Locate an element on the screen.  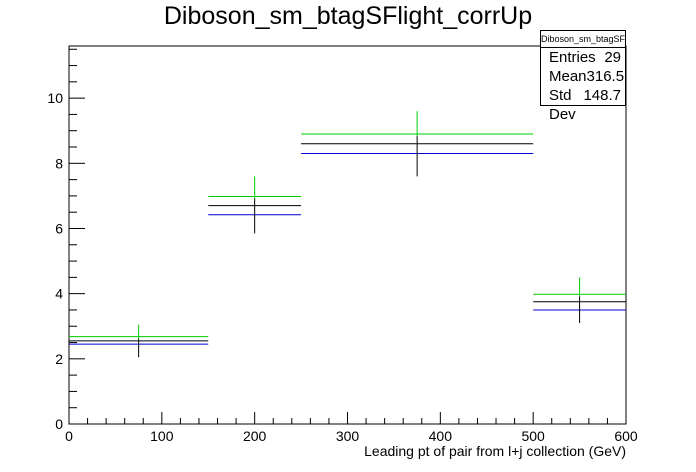
stats-entries-value: 29 is located at coordinates (612, 57).